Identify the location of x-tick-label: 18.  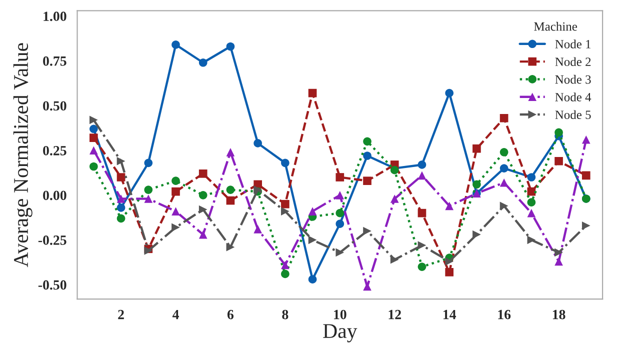
(559, 315).